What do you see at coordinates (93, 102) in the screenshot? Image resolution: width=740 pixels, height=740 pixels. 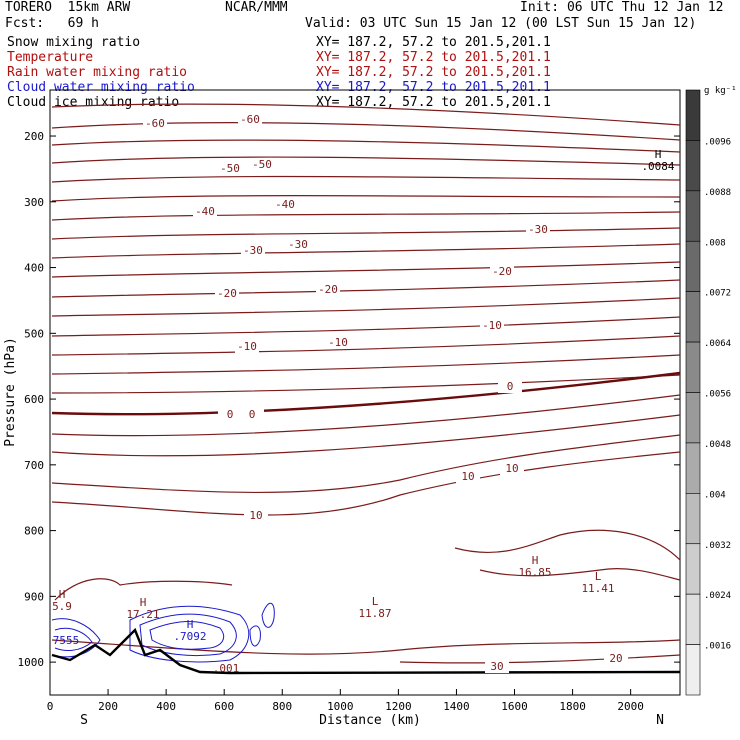 I see `field-cloud-ice: Cloud ice mixing ratio` at bounding box center [93, 102].